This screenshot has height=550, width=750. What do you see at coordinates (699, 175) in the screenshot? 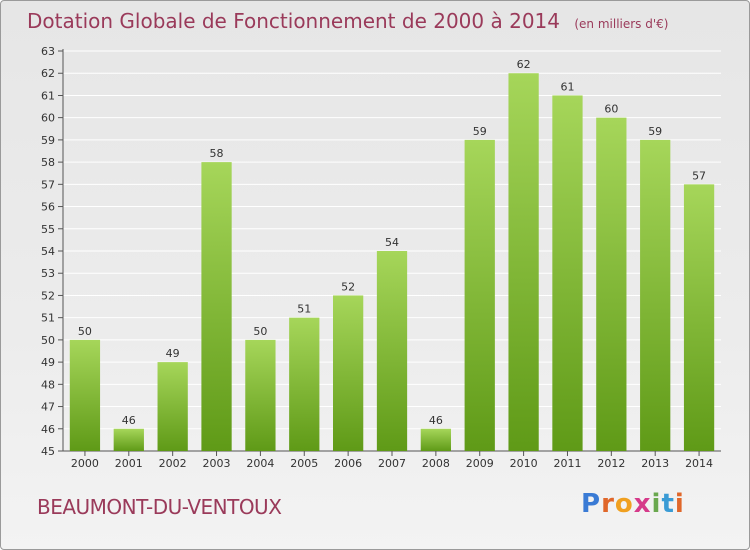
I see `data-label: 57` at bounding box center [699, 175].